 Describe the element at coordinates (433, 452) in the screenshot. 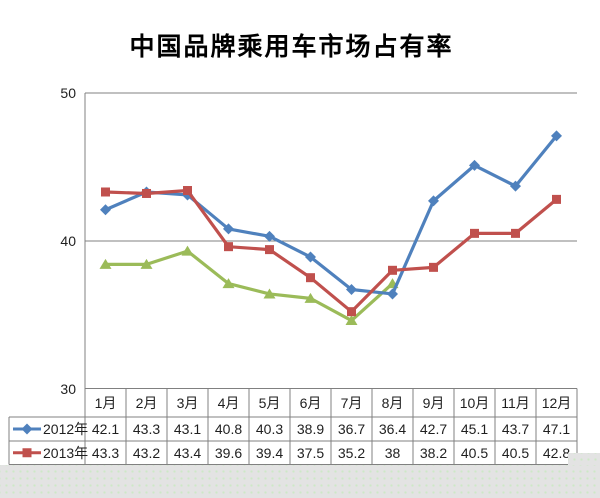

I see `value-cell-2013年: 38.2` at that location.